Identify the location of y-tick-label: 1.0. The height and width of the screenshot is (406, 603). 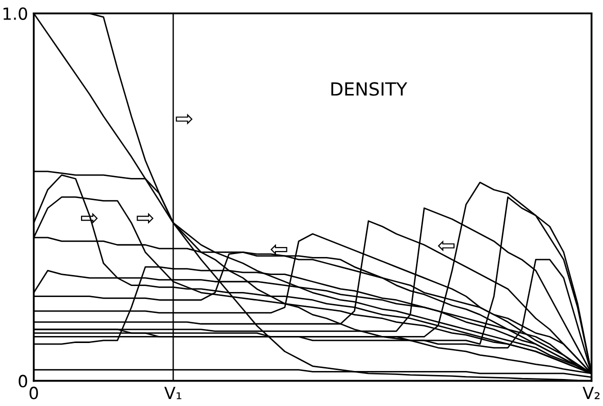
(16, 13).